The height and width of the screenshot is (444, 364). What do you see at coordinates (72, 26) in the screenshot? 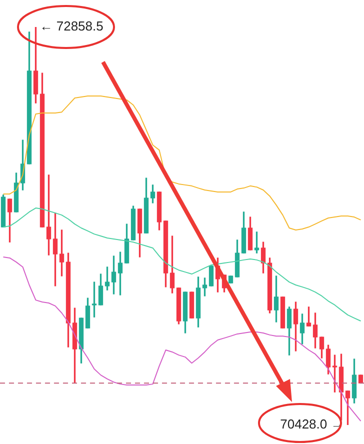
I see `annotation: ← 72858.5` at bounding box center [72, 26].